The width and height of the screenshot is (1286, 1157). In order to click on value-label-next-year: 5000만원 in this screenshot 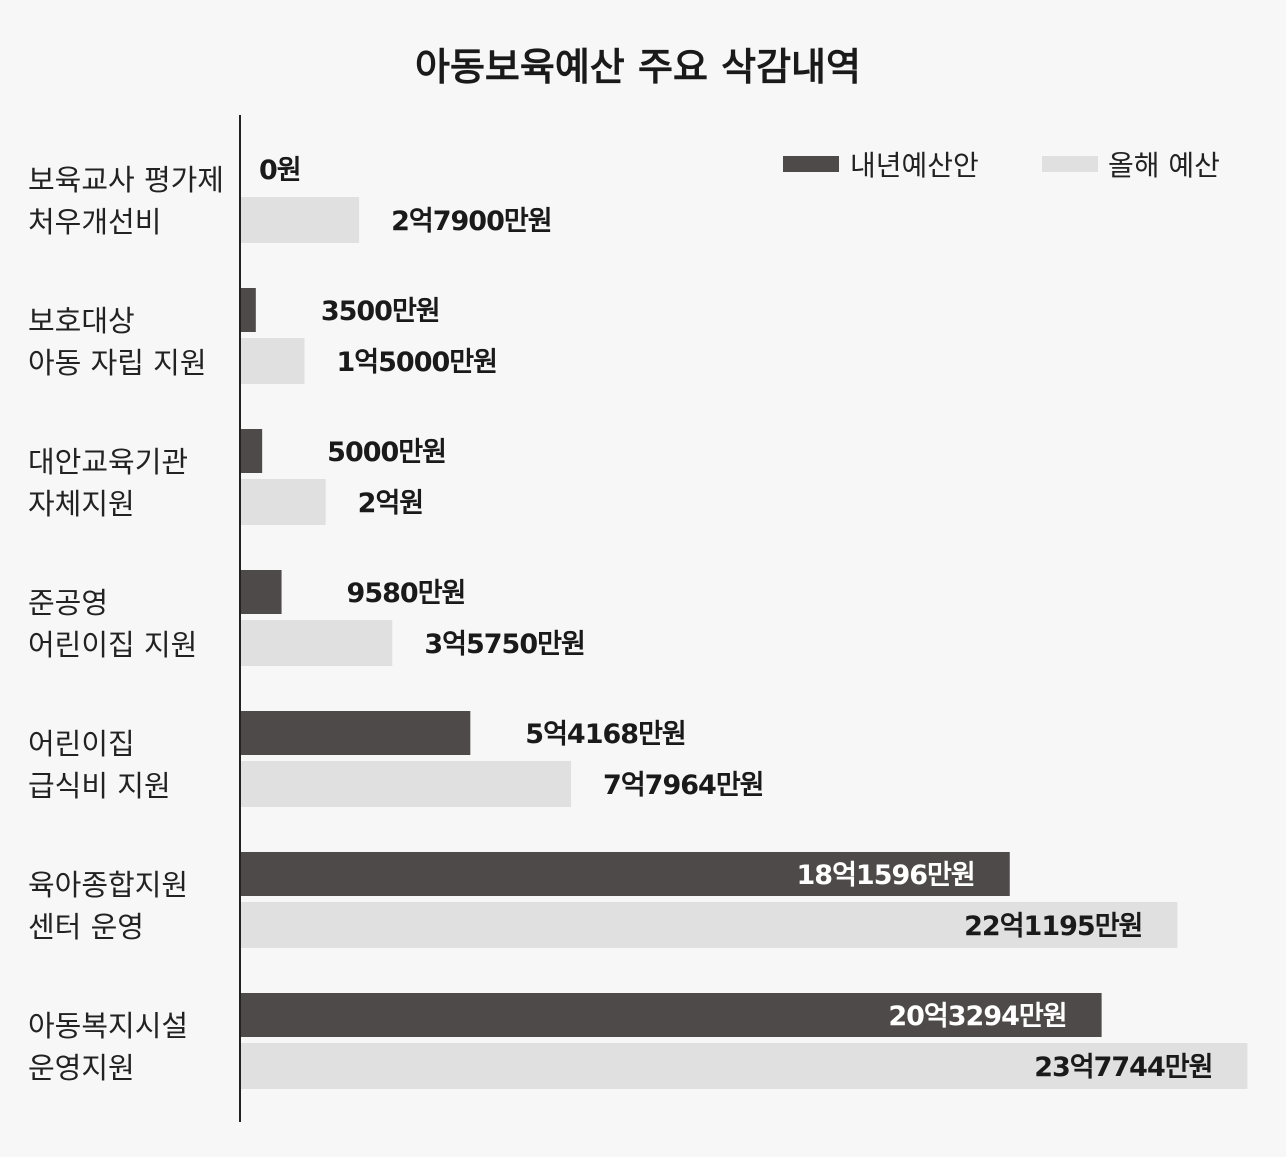, I will do `click(386, 452)`.